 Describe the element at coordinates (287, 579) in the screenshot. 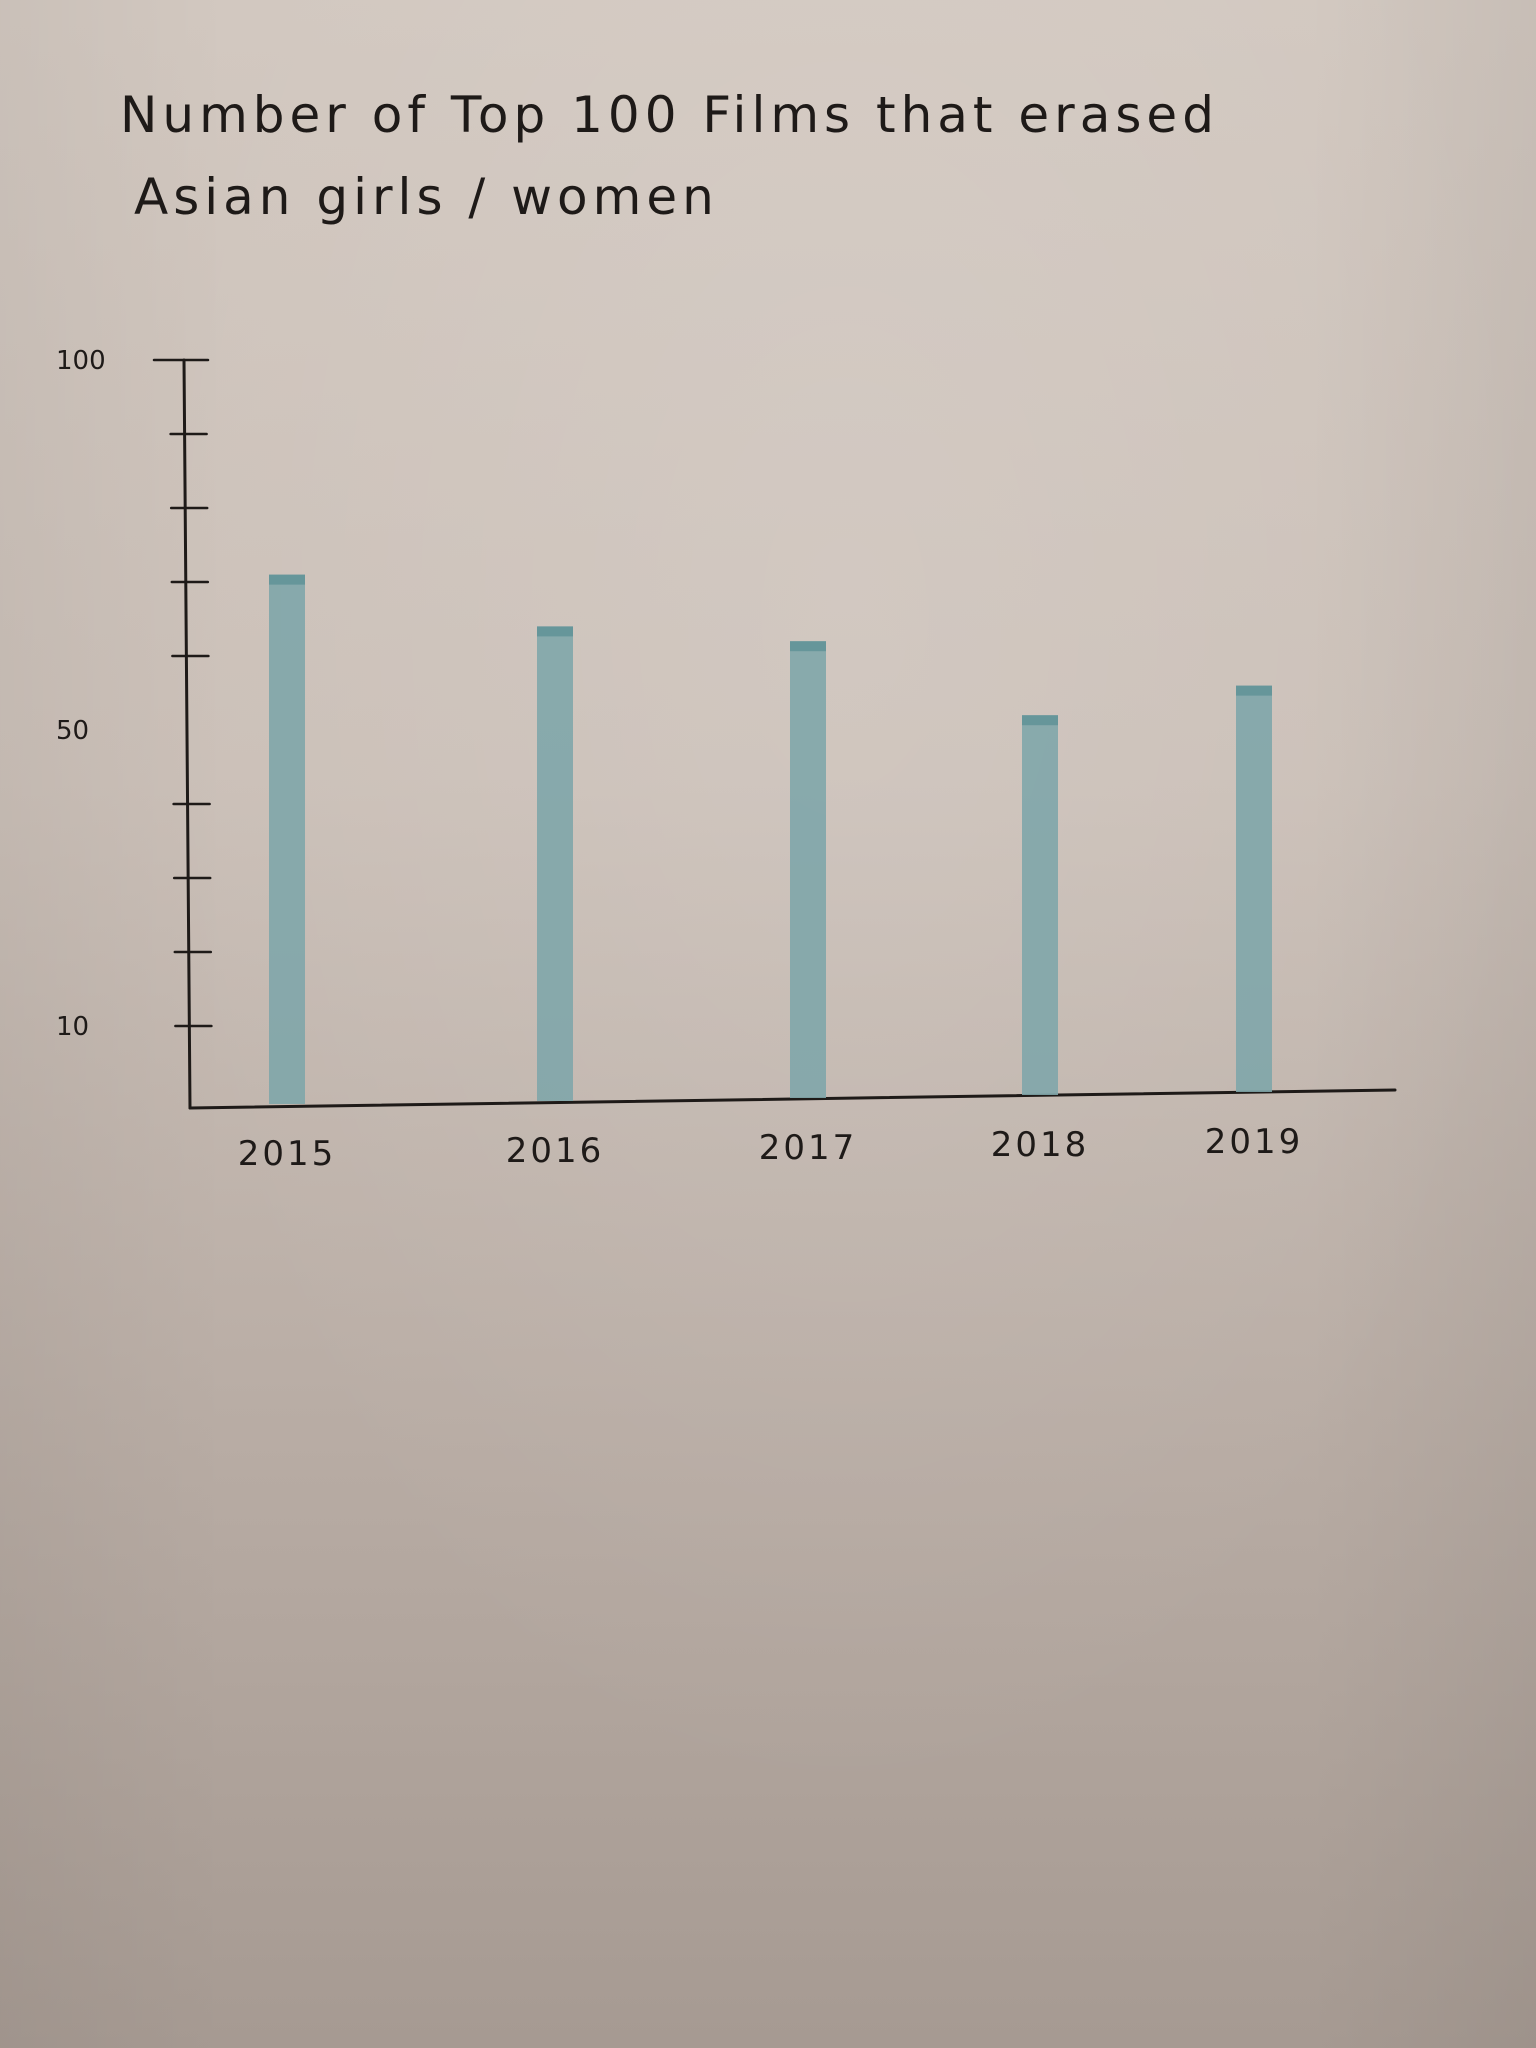

I see `bar-cap-2015` at that location.